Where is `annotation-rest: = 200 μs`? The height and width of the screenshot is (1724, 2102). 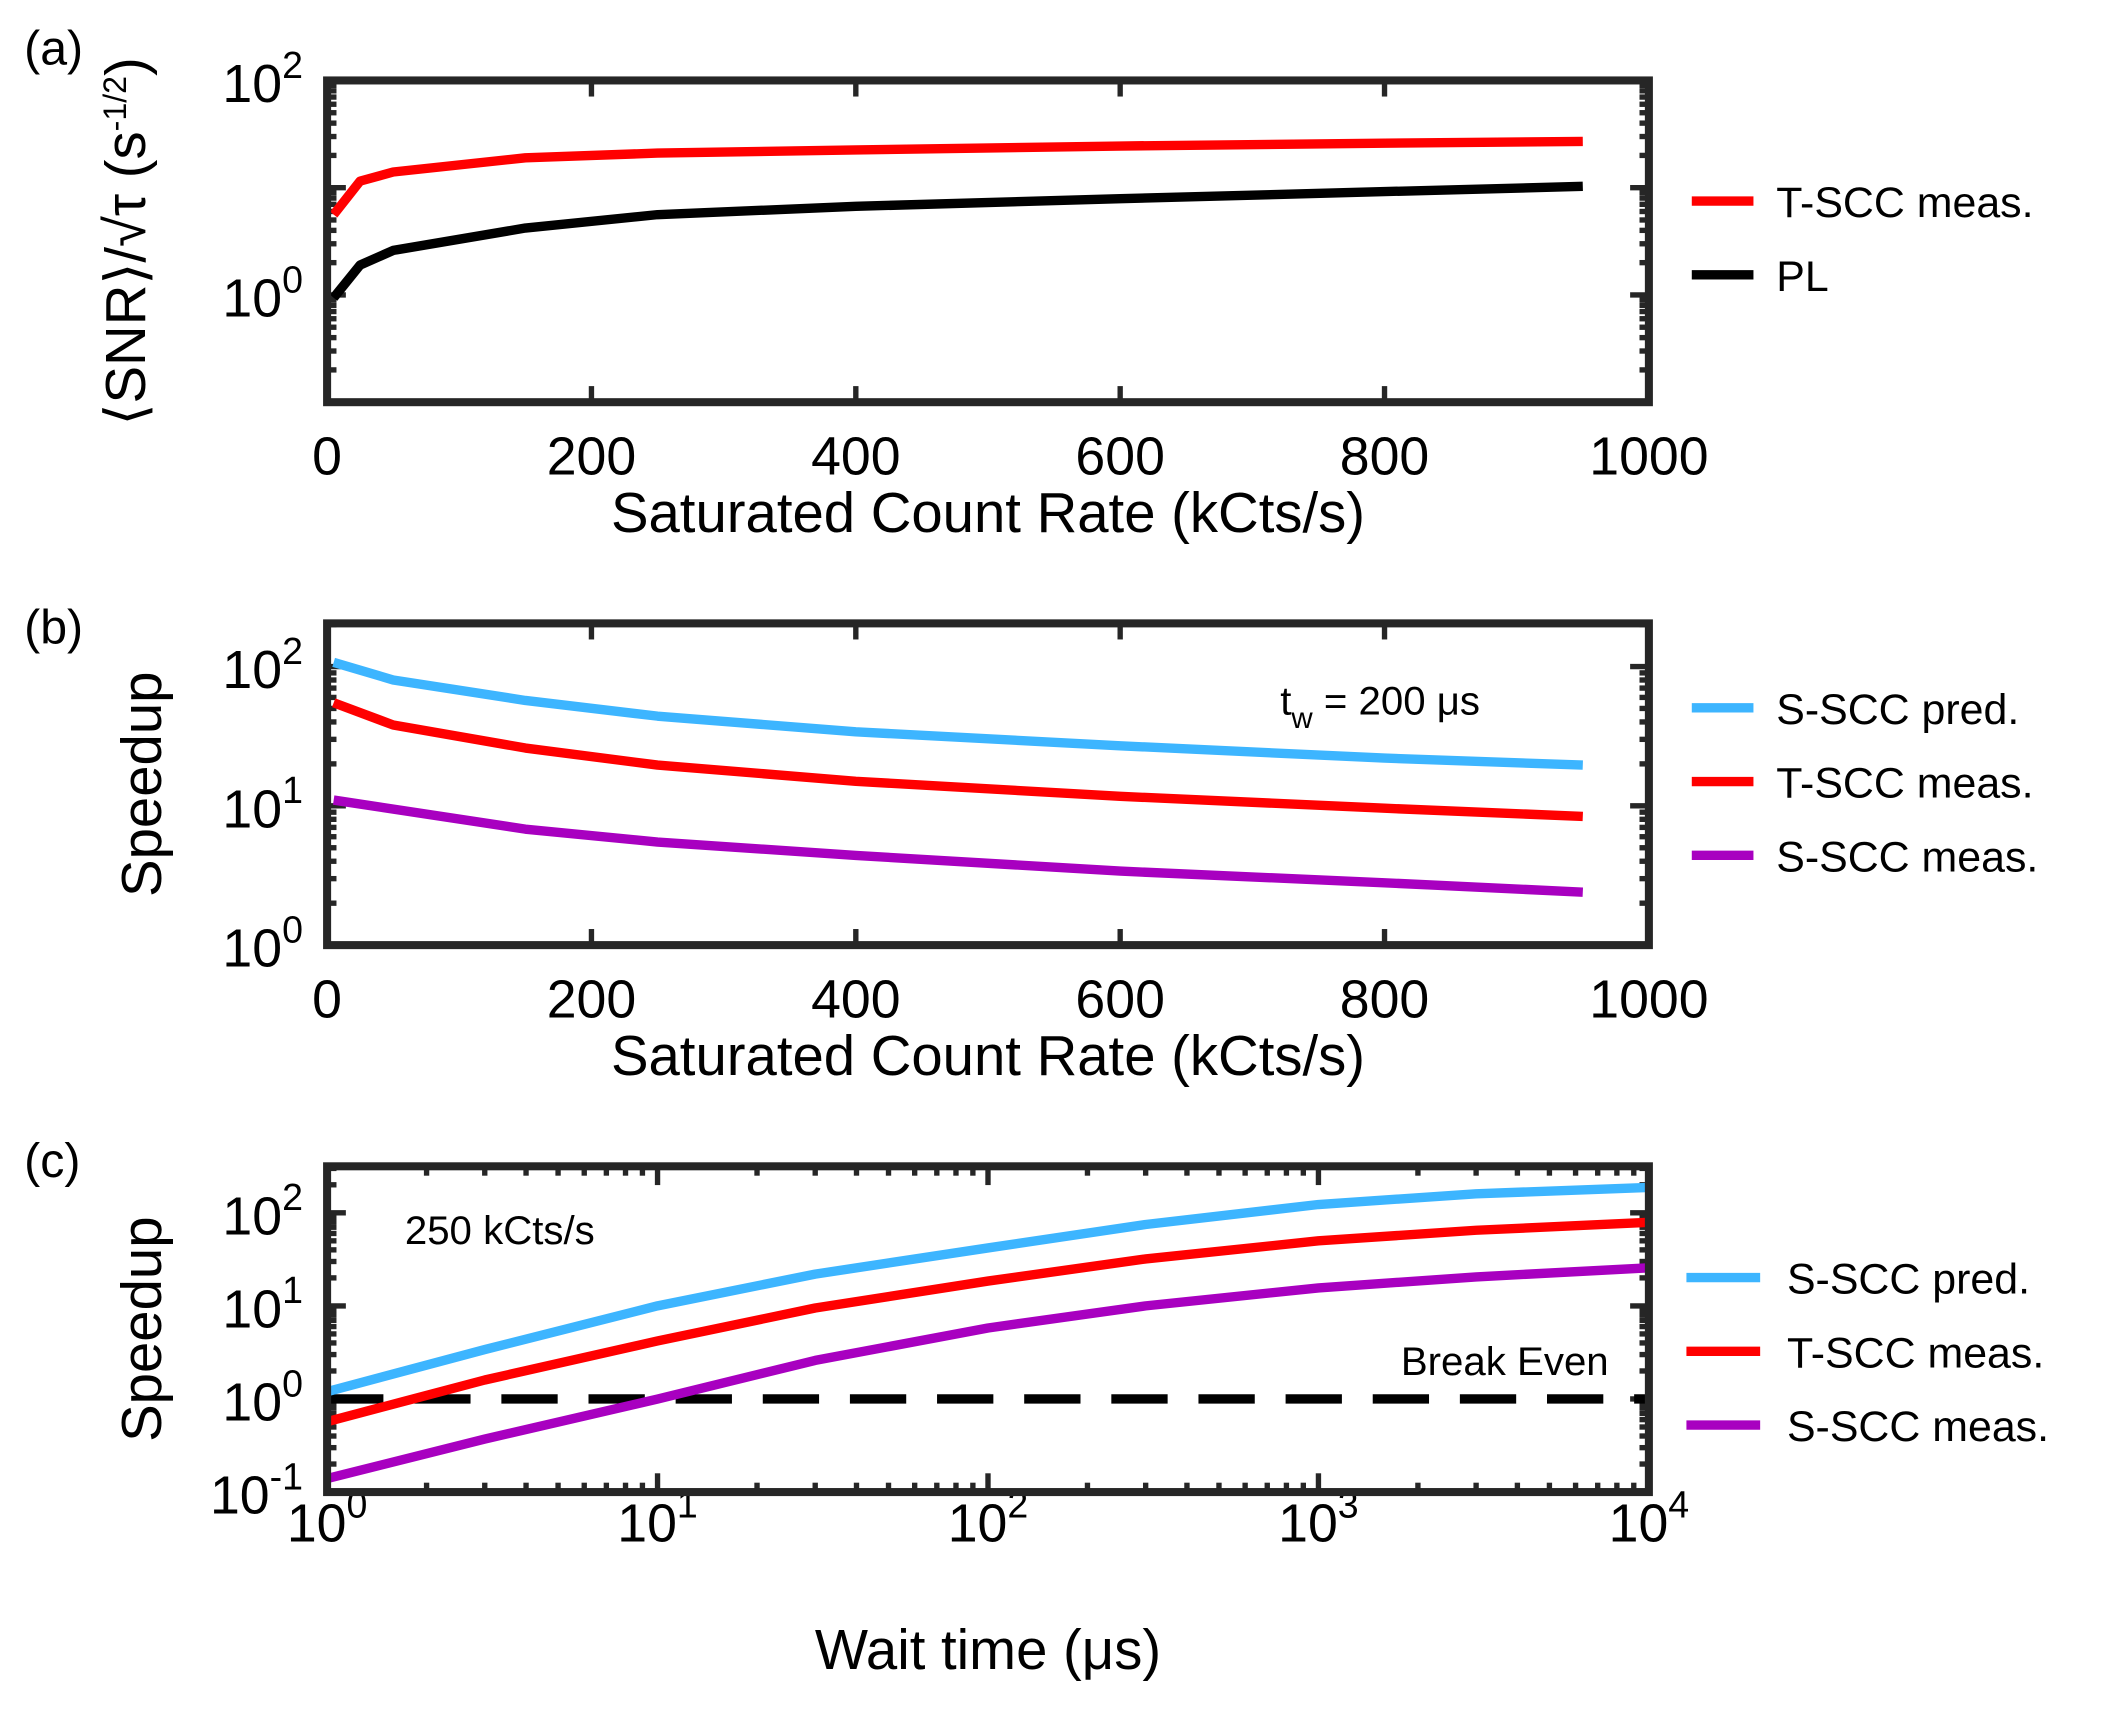 annotation-rest: = 200 μs is located at coordinates (1396, 701).